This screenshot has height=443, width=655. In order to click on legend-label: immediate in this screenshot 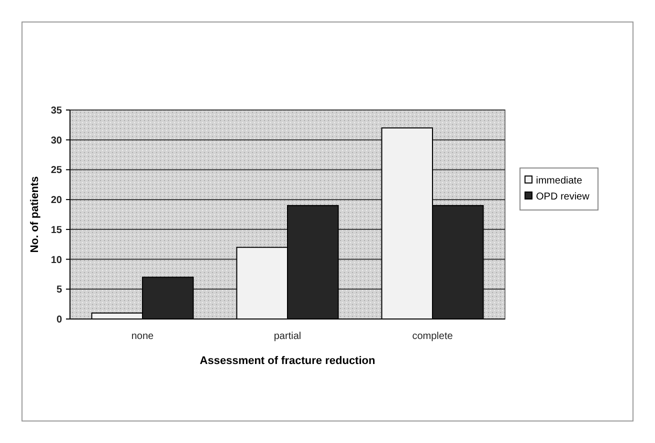, I will do `click(559, 181)`.